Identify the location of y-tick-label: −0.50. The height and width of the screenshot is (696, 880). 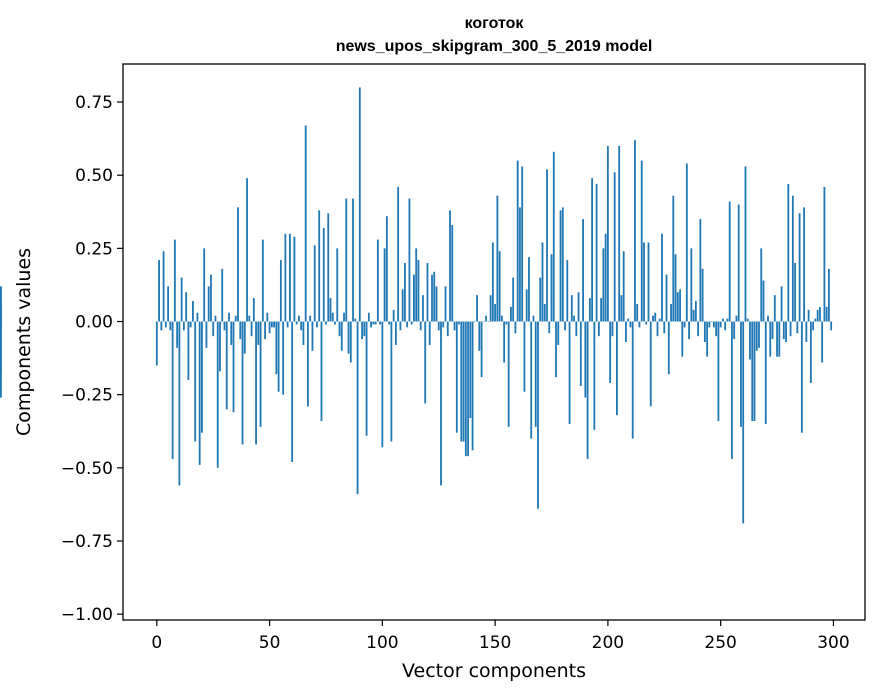
(87, 469).